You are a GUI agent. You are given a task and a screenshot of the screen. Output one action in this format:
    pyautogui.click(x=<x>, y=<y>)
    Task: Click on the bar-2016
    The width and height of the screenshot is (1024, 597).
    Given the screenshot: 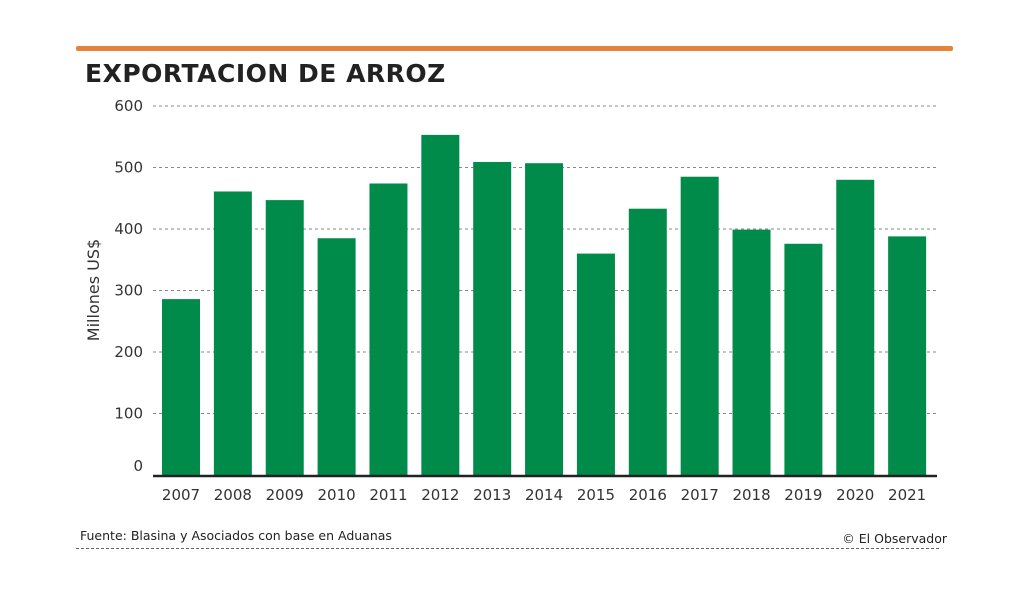 What is the action you would take?
    pyautogui.click(x=647, y=341)
    